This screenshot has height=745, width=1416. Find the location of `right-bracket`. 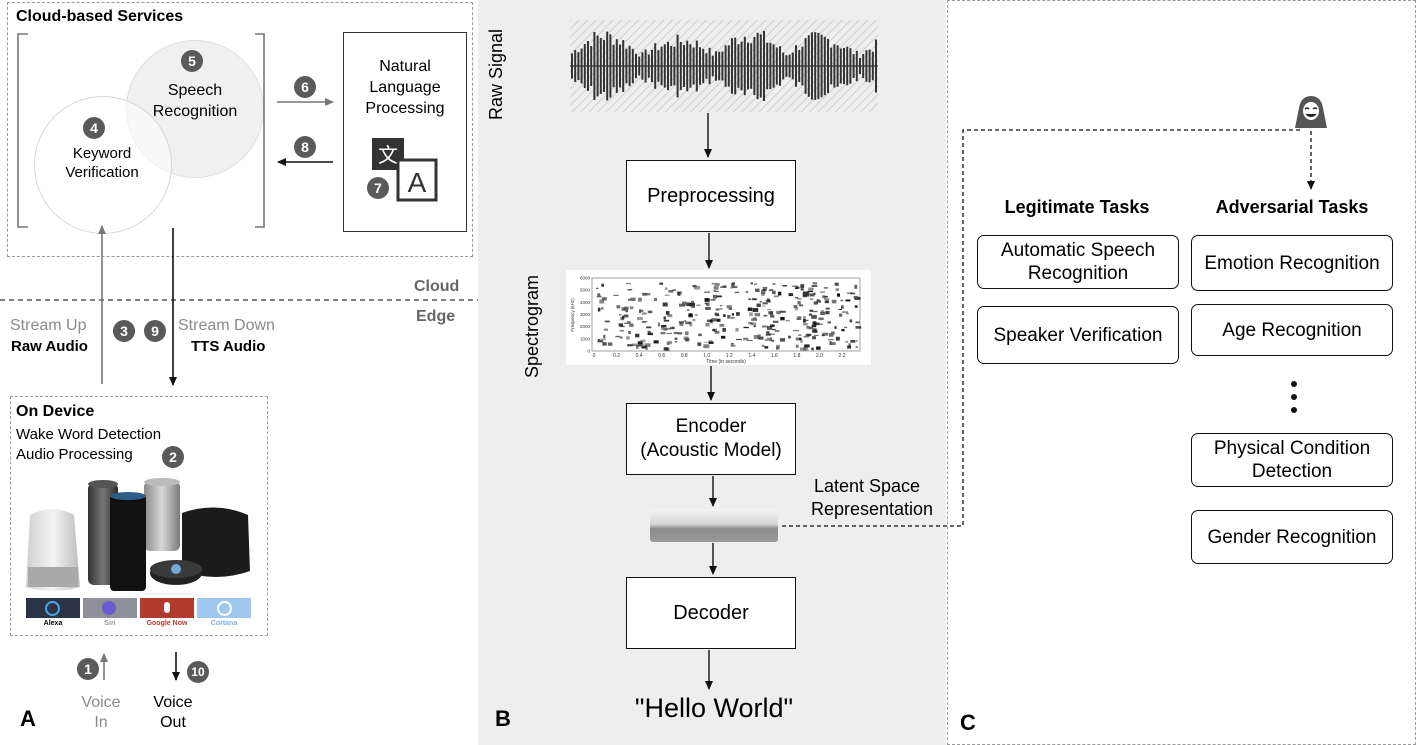

right-bracket is located at coordinates (260, 130).